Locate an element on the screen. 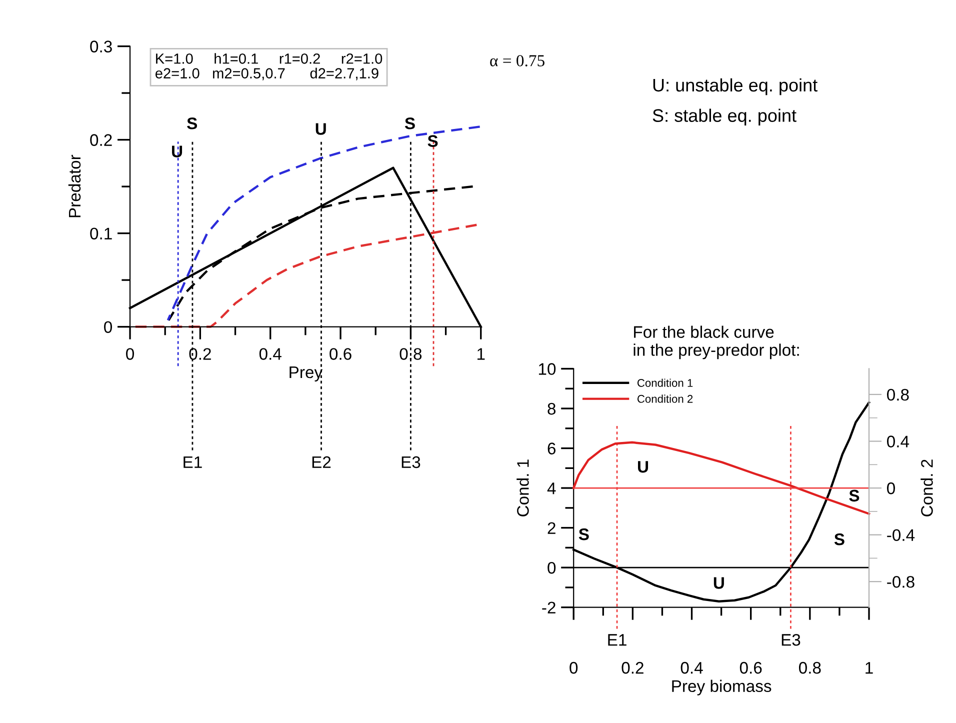  y-tick-label: -2 is located at coordinates (549, 608).